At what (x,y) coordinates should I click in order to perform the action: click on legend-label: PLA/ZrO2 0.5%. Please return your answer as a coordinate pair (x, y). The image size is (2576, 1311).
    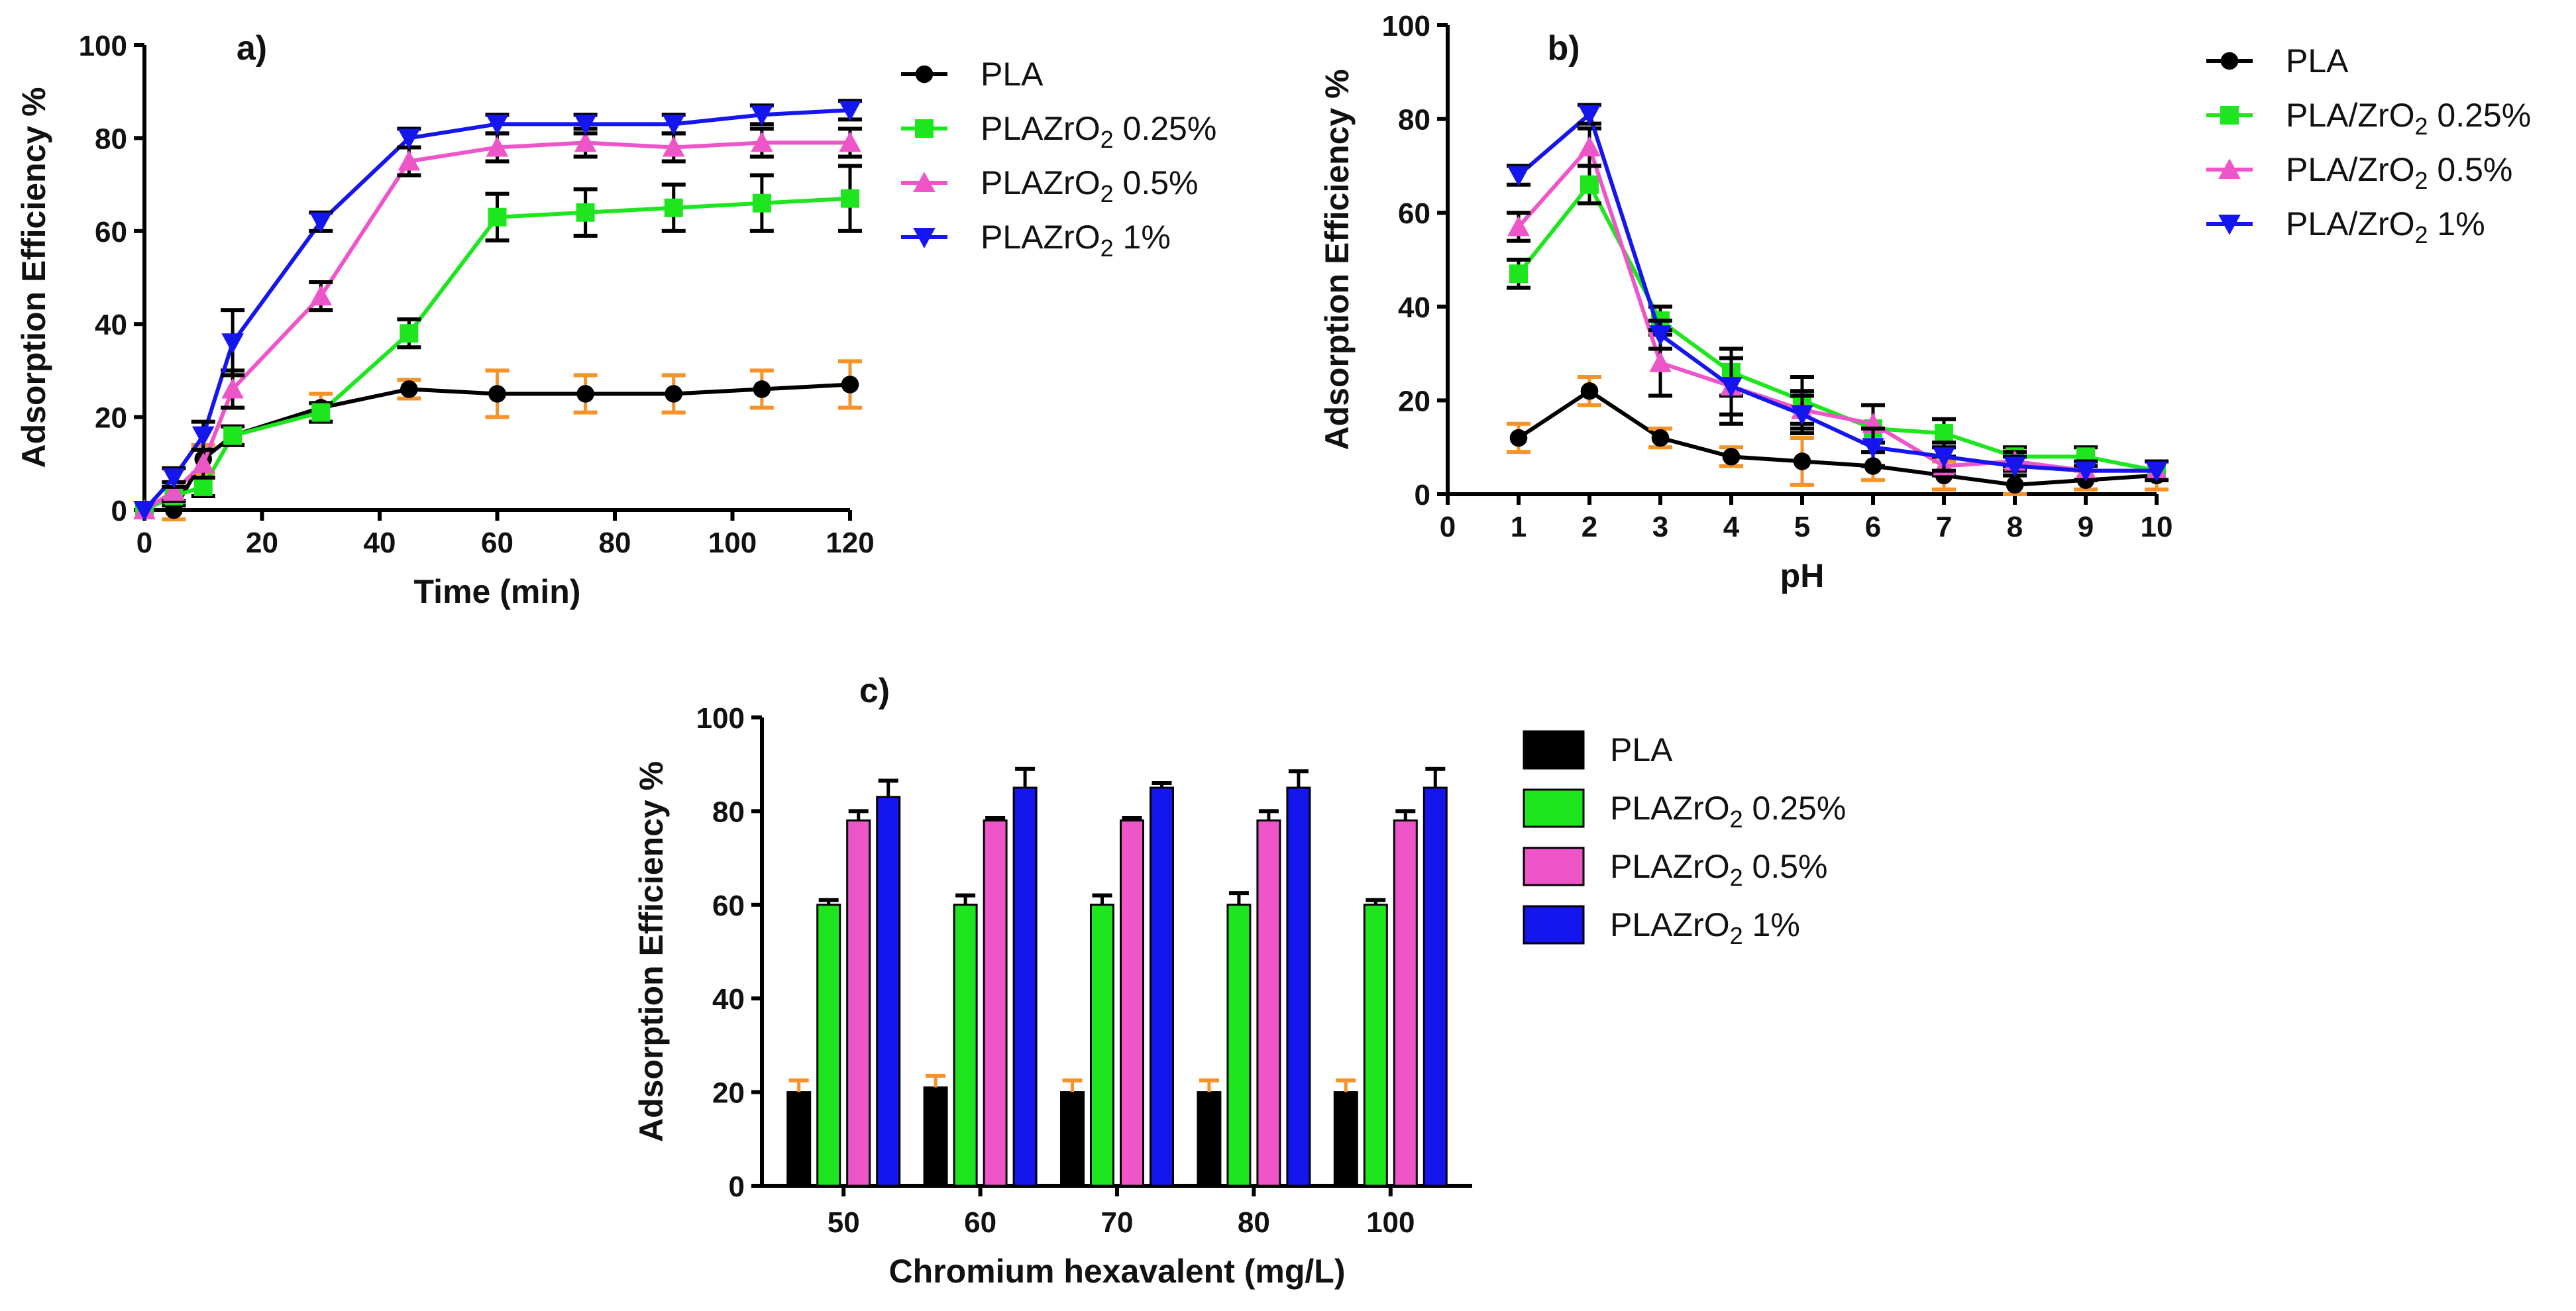
    Looking at the image, I should click on (2399, 172).